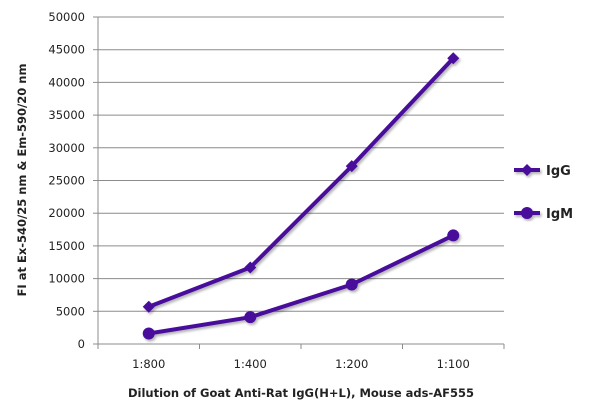  What do you see at coordinates (66, 115) in the screenshot?
I see `y-tick-label: 35000` at bounding box center [66, 115].